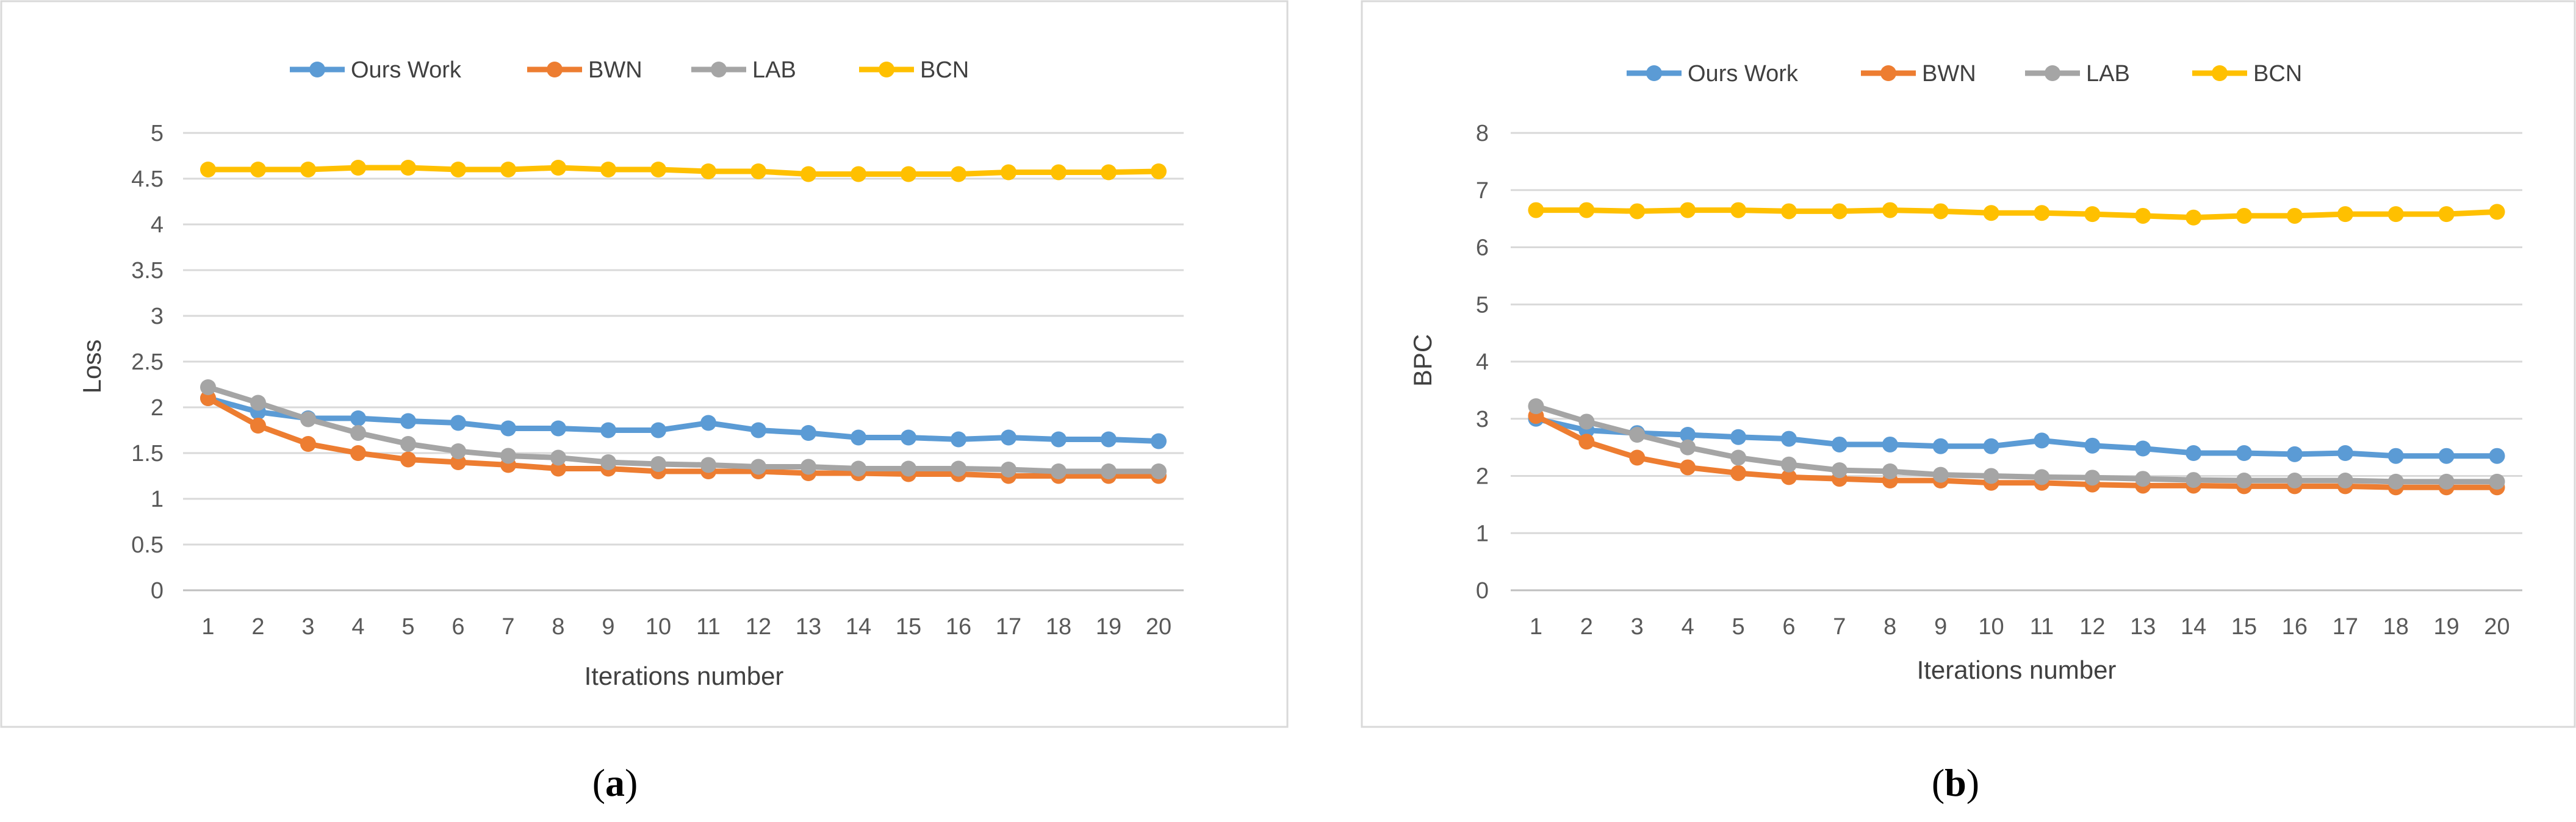 Image resolution: width=2576 pixels, height=822 pixels. What do you see at coordinates (1482, 419) in the screenshot?
I see `y-tick-label-b-3: 3` at bounding box center [1482, 419].